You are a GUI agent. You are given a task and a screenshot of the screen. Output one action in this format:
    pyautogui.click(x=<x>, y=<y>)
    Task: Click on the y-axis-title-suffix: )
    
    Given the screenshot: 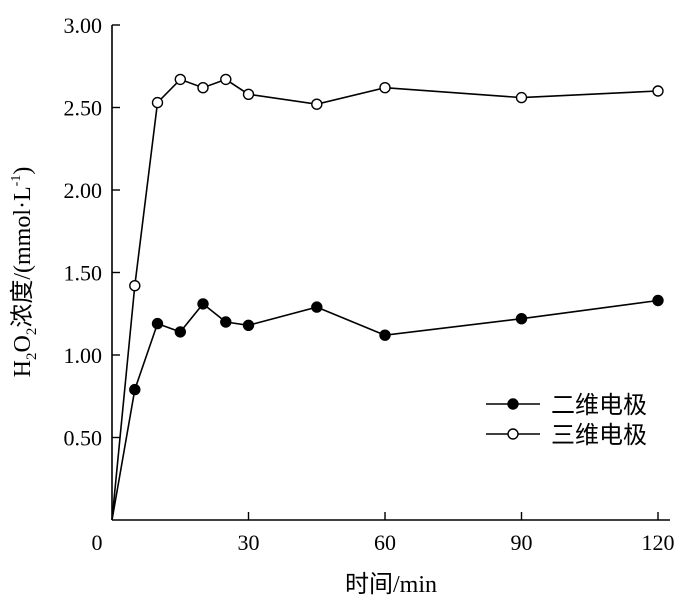 What is the action you would take?
    pyautogui.click(x=23, y=171)
    